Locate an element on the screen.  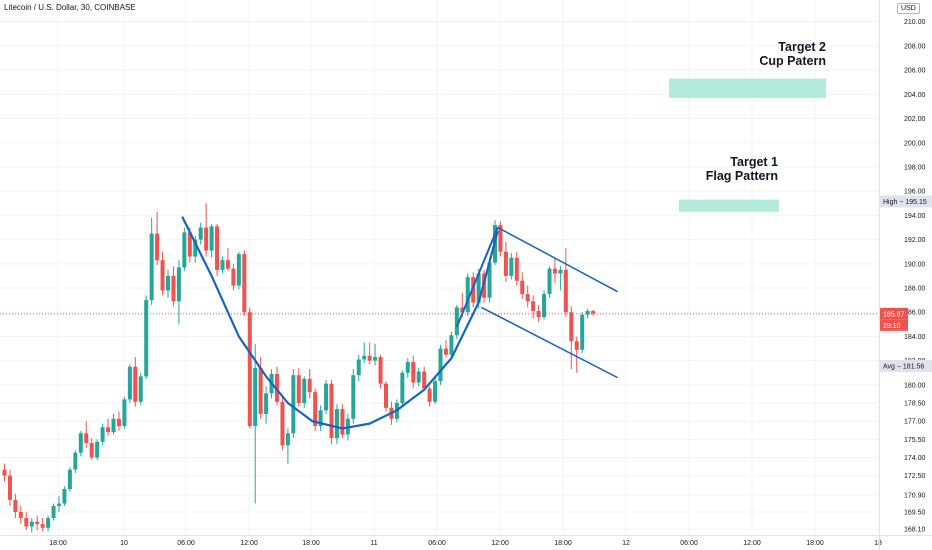
y-tick-label: 210.00 is located at coordinates (915, 22).